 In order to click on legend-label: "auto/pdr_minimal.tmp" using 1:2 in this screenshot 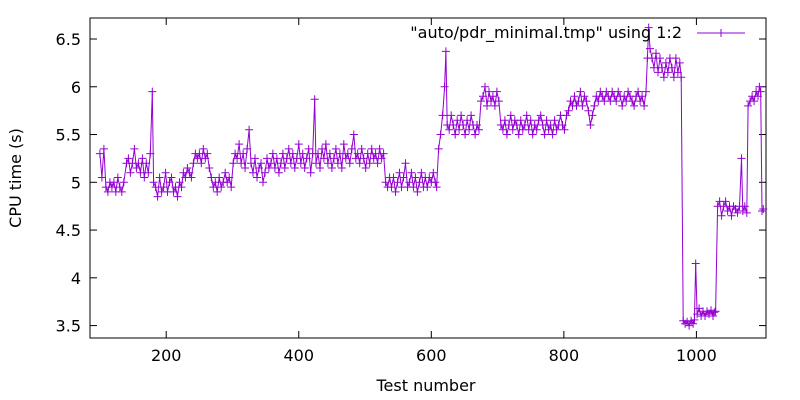, I will do `click(546, 33)`.